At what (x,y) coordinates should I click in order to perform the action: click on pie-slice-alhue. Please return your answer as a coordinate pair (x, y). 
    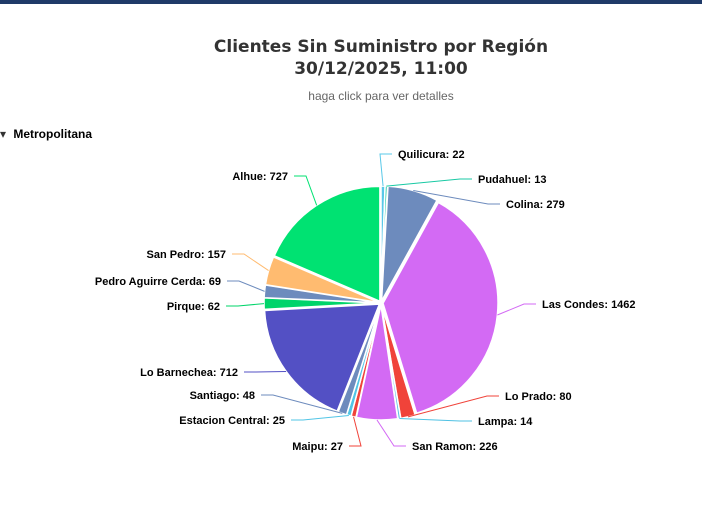
    Looking at the image, I should click on (327, 244).